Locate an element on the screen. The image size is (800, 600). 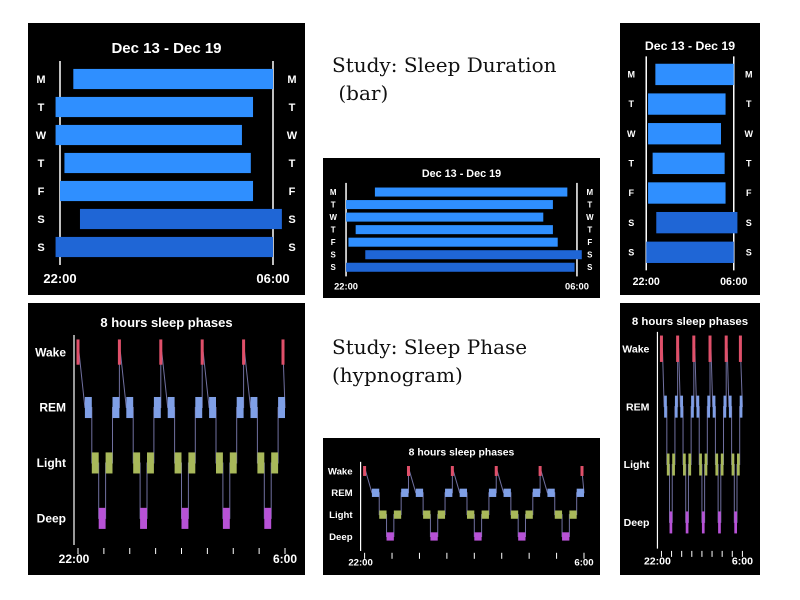
day-label-left: F is located at coordinates (333, 242).